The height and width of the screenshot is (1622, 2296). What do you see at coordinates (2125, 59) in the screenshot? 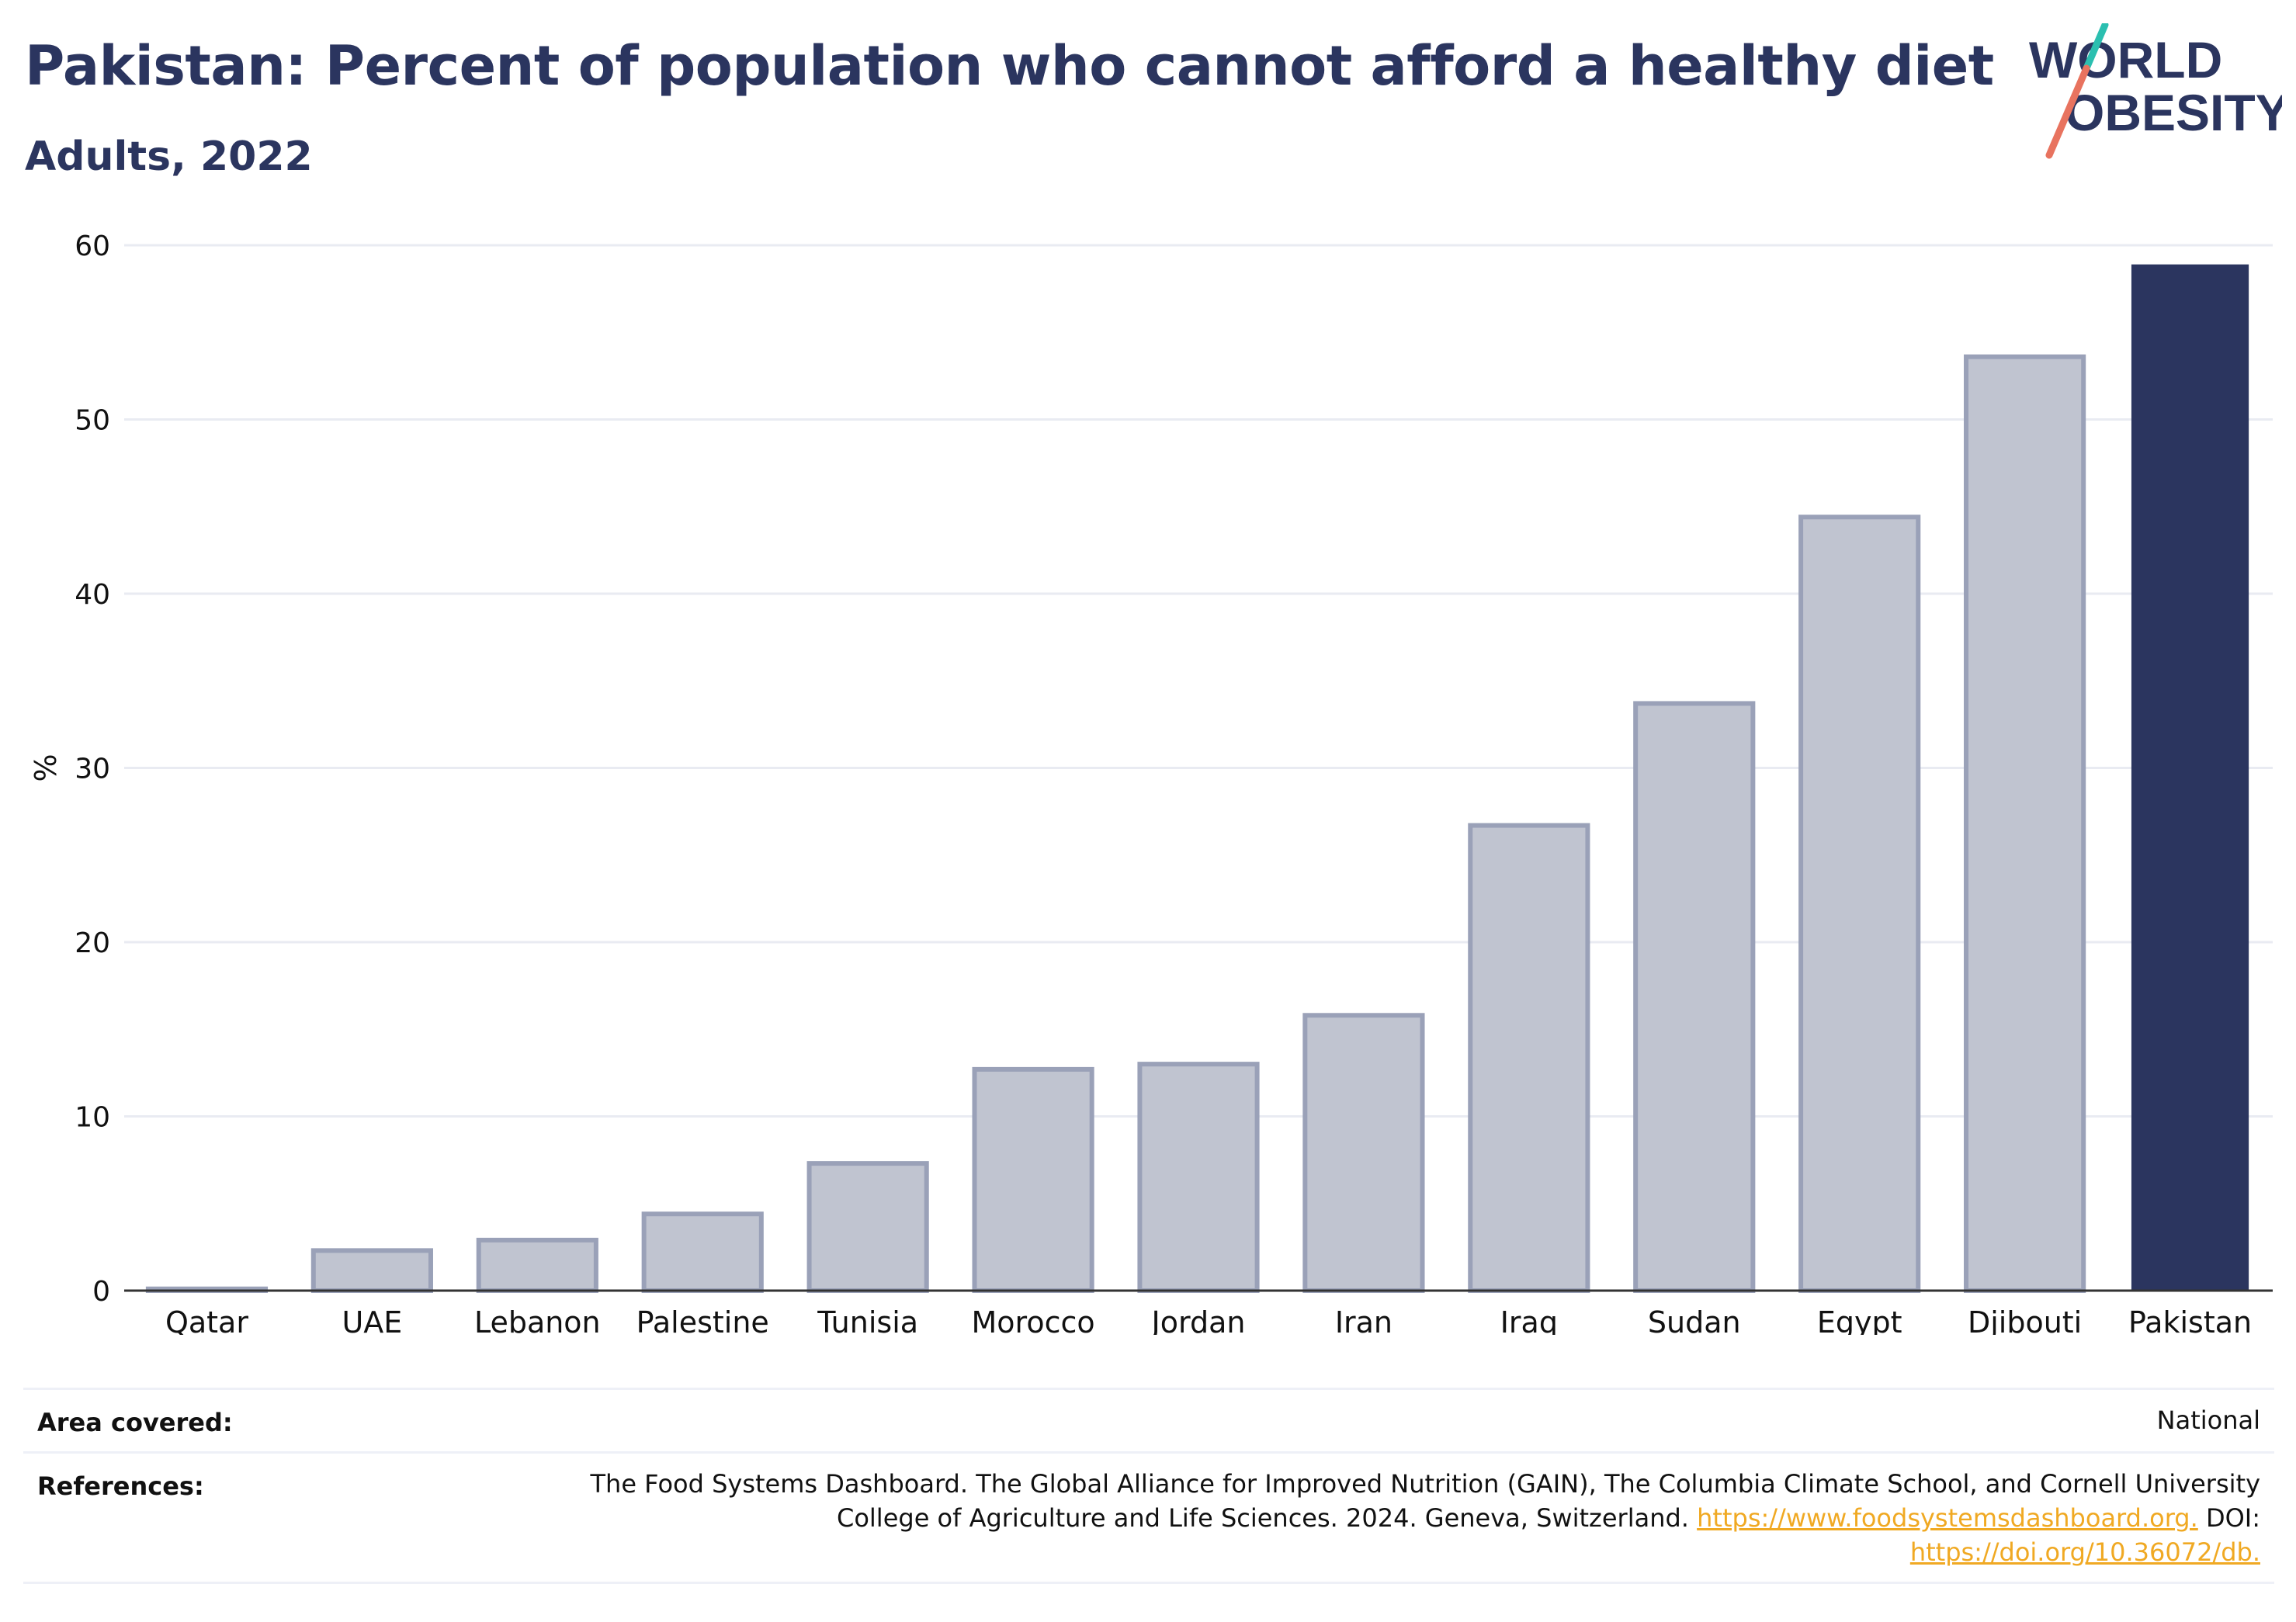
I see `logo-text-world: WORLD` at bounding box center [2125, 59].